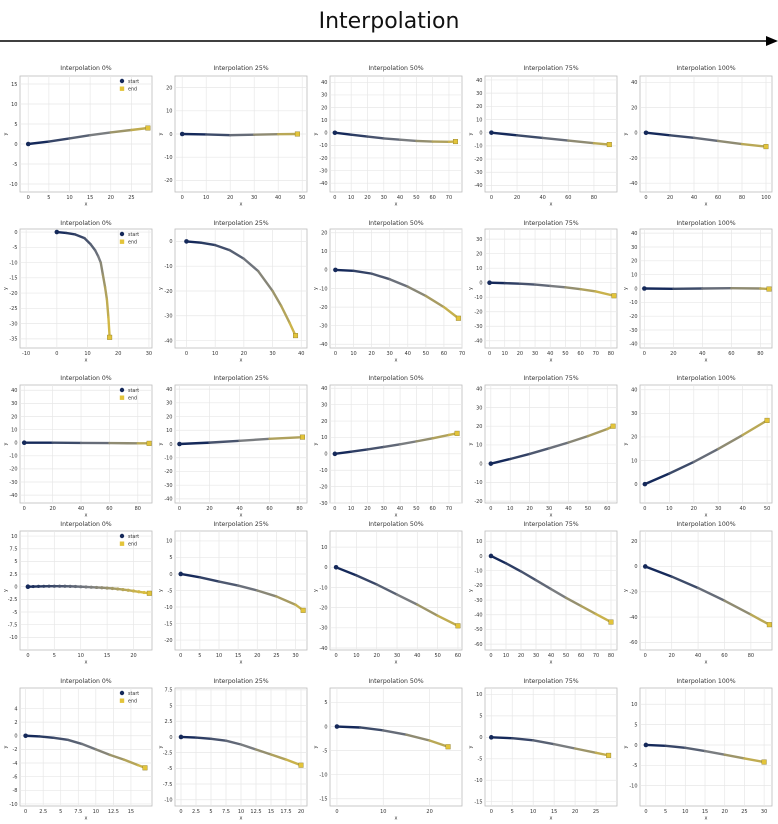  Describe the element at coordinates (665, 812) in the screenshot. I see `x-tick-label: 5` at that location.